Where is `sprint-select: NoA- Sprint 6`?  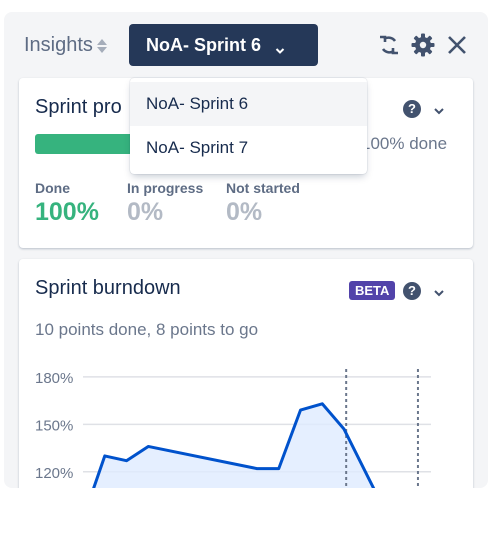 sprint-select: NoA- Sprint 6 is located at coordinates (223, 45).